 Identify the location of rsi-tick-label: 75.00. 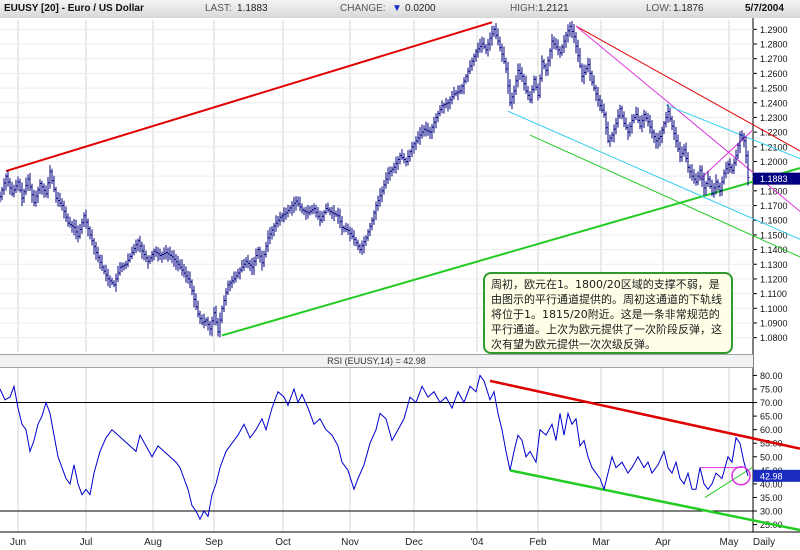
(771, 389).